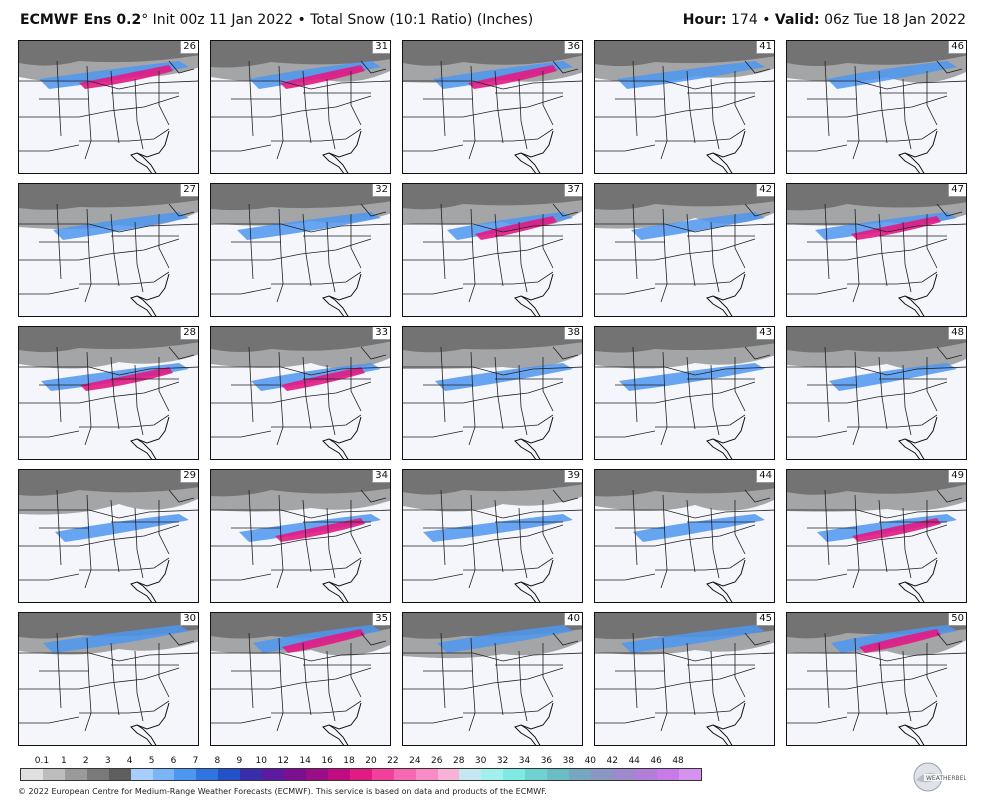 The width and height of the screenshot is (984, 808). Describe the element at coordinates (765, 619) in the screenshot. I see `member-number: 45` at that location.